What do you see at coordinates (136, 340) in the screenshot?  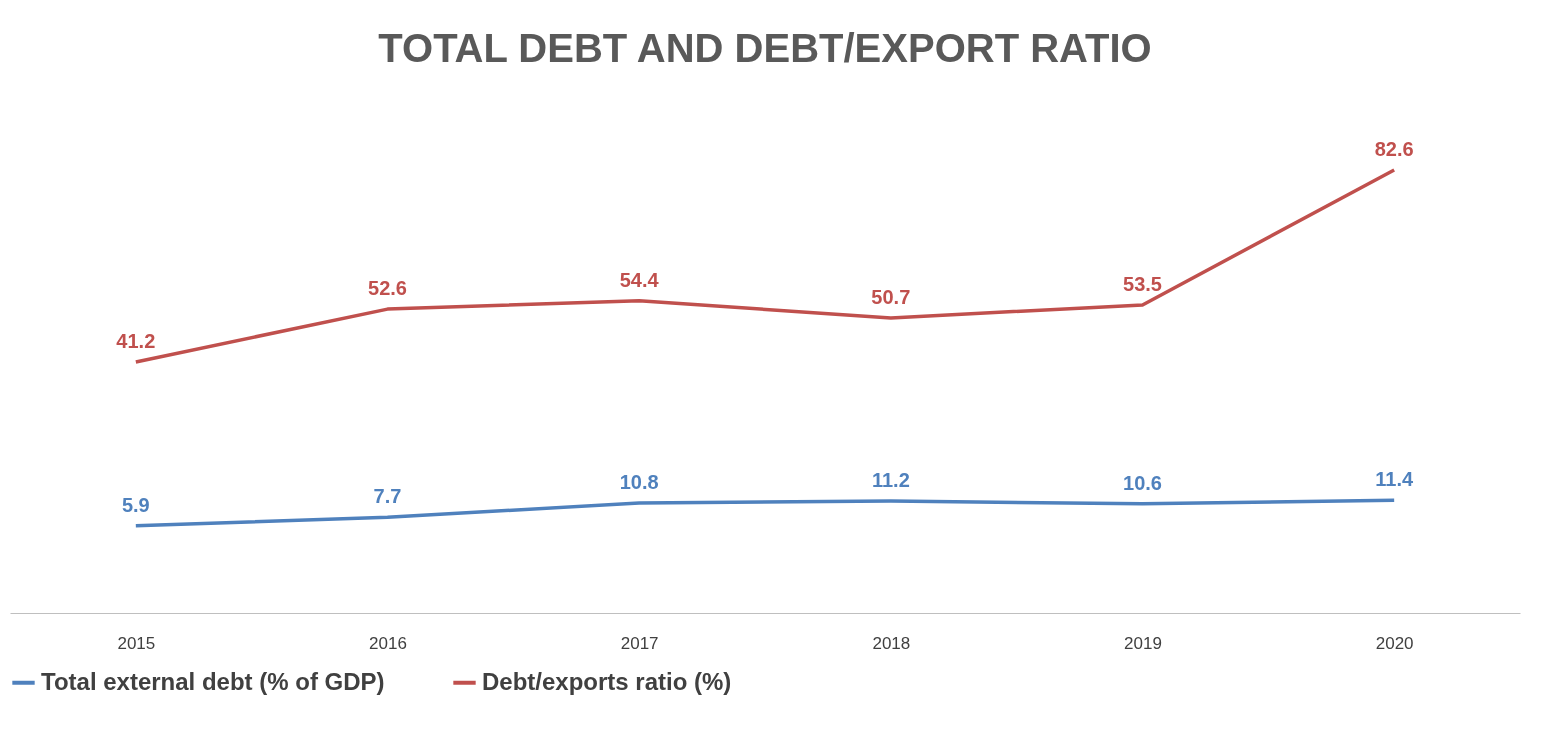 I see `data-label: 41.2` at bounding box center [136, 340].